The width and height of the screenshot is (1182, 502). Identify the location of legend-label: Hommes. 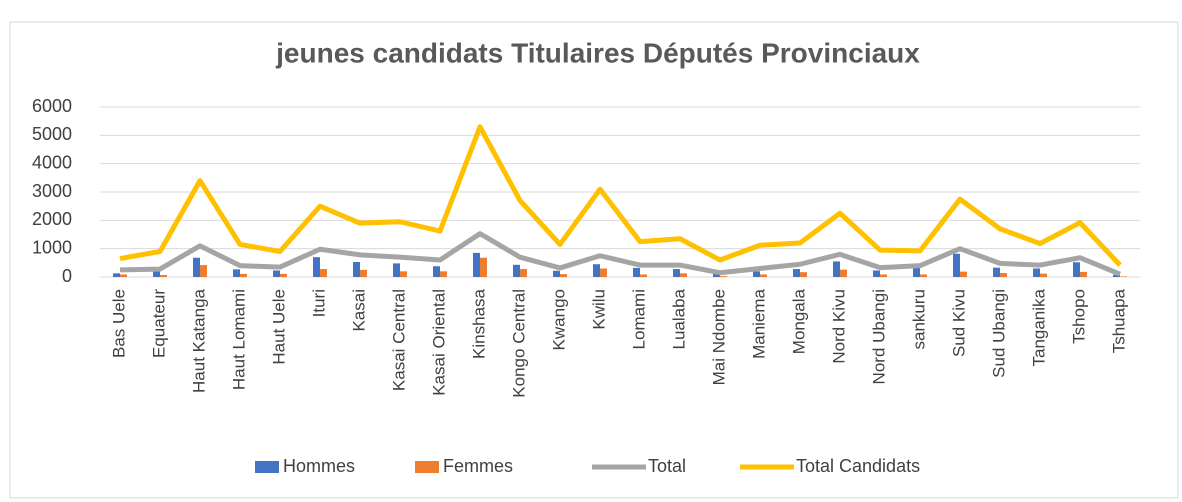
(319, 466).